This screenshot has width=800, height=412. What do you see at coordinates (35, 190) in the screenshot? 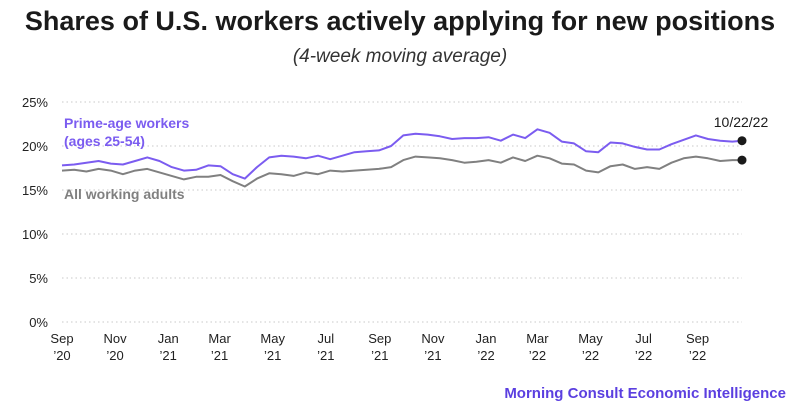
I see `y-tick-label: 15%` at bounding box center [35, 190].